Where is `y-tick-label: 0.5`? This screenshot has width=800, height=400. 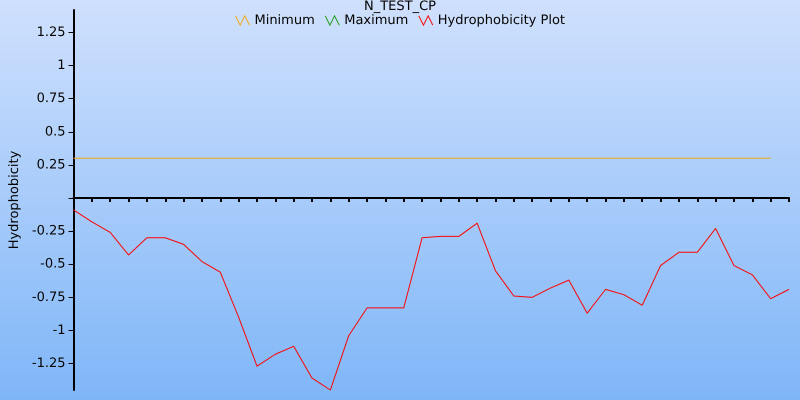
y-tick-label: 0.5 is located at coordinates (55, 132).